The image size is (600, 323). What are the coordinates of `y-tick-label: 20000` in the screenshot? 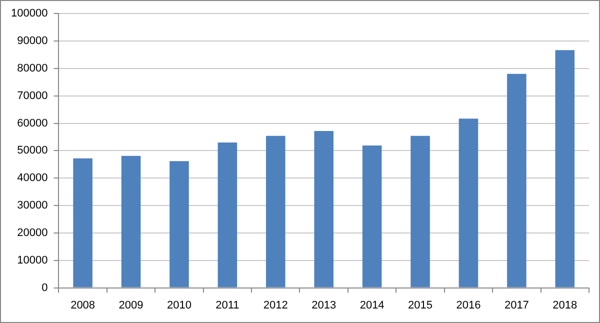 It's located at (32, 232).